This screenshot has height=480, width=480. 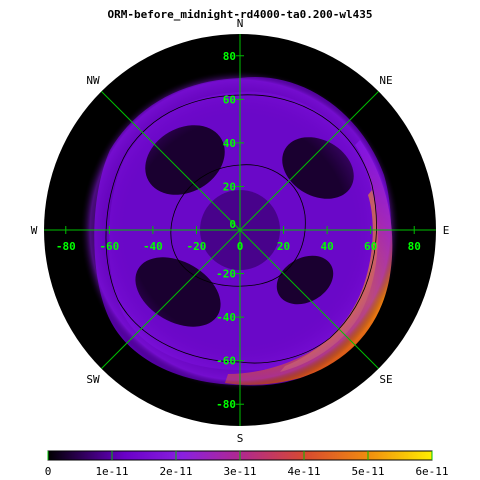 What do you see at coordinates (367, 471) in the screenshot?
I see `colorbar-tick-label: 5e-11` at bounding box center [367, 471].